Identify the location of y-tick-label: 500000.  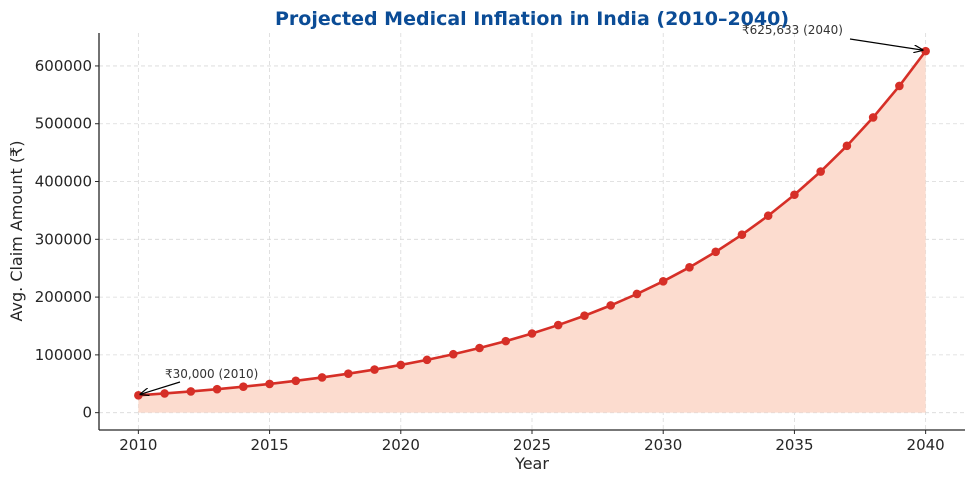
(63, 124).